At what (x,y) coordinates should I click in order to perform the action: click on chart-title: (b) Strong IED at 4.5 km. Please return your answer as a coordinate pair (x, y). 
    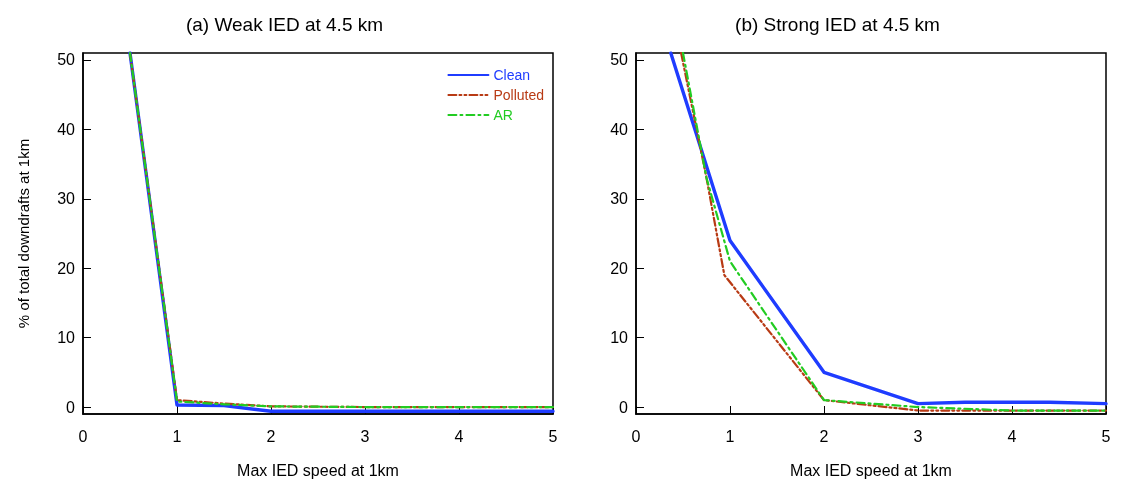
    Looking at the image, I should click on (837, 24).